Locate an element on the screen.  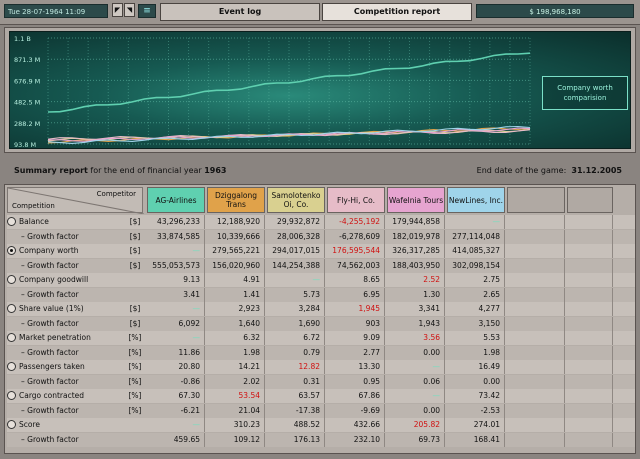
chart-legend: Company worth comparision is located at coordinates (585, 93).